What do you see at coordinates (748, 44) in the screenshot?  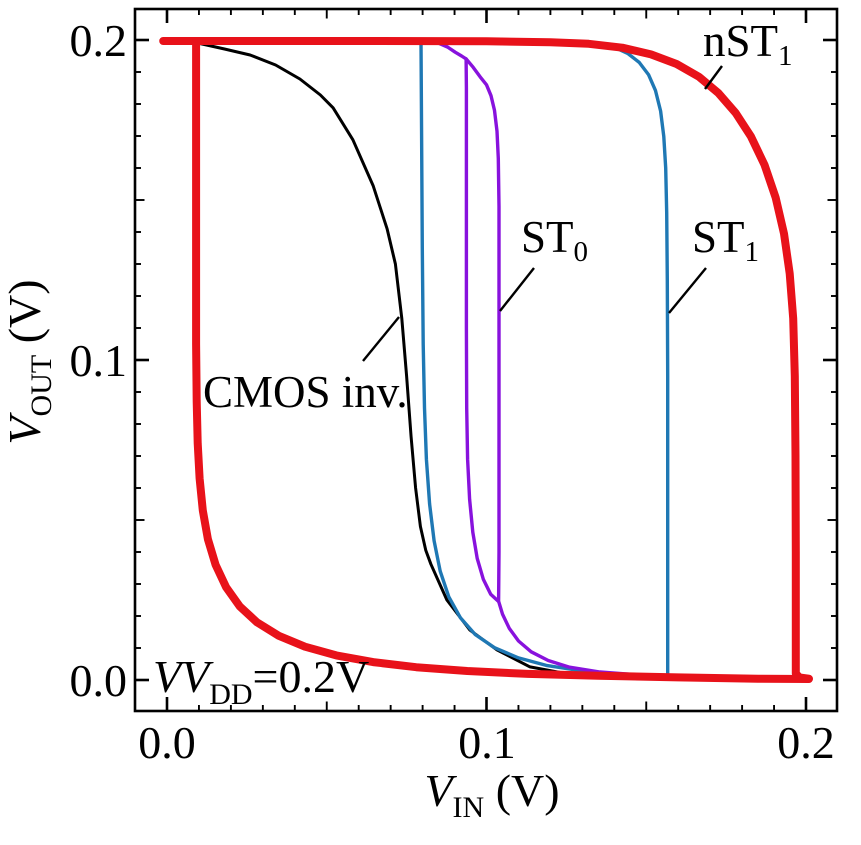 I see `curve-label-nst1: nST1` at bounding box center [748, 44].